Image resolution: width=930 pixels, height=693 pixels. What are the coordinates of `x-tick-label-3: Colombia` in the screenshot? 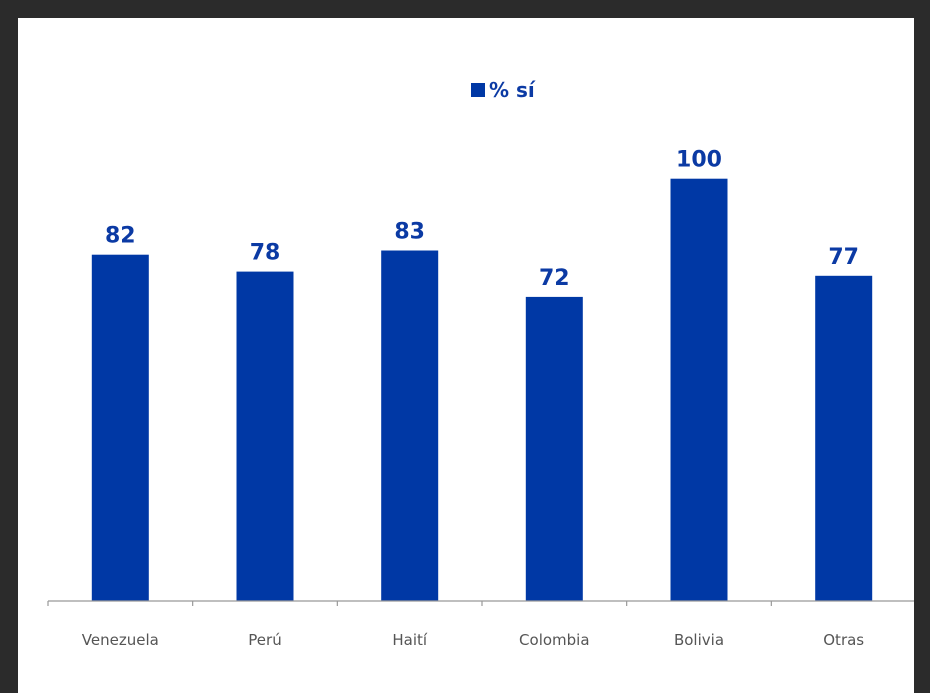 It's located at (554, 640).